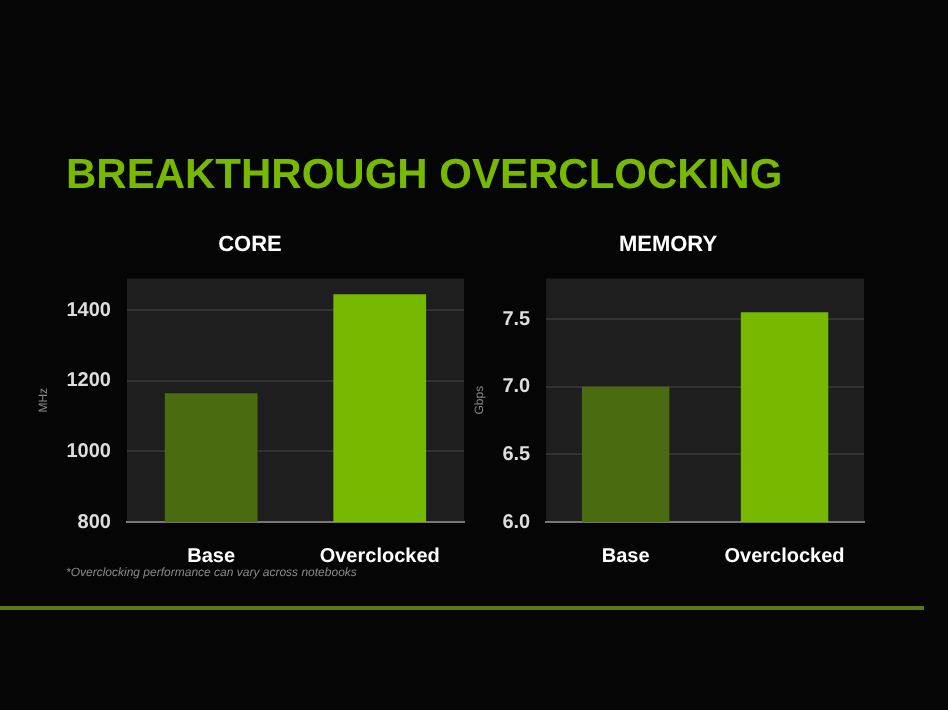 The height and width of the screenshot is (710, 948). I want to click on chart-title: MEMORY, so click(668, 245).